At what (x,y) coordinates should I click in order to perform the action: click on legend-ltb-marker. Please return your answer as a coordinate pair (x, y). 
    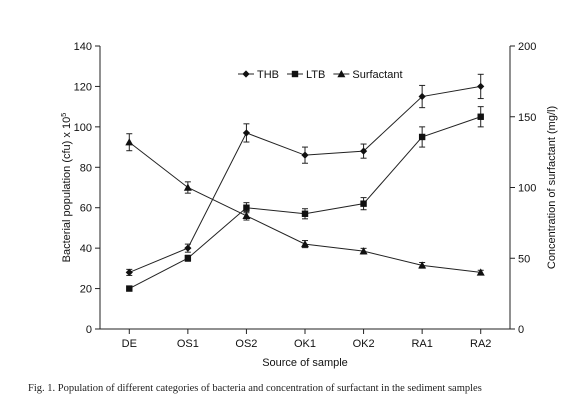
    Looking at the image, I should click on (295, 74).